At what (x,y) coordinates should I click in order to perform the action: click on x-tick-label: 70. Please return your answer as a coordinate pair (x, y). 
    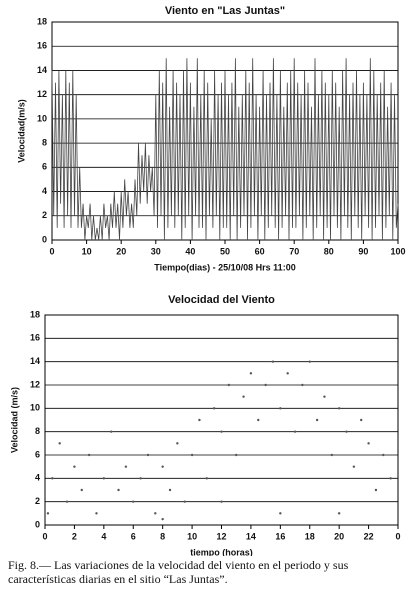
    Looking at the image, I should click on (294, 251).